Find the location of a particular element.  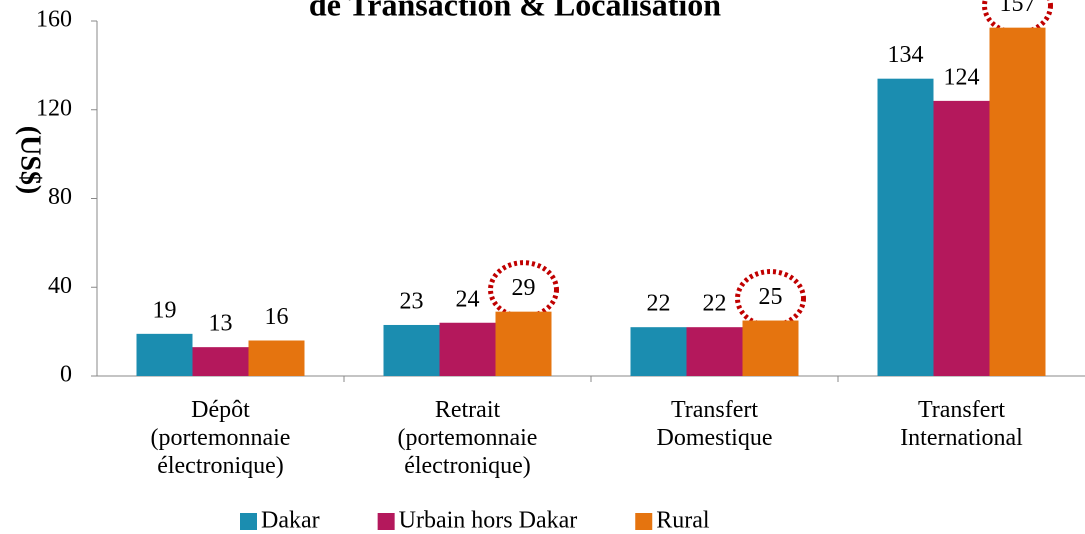

legend-label: Dakar is located at coordinates (290, 521).